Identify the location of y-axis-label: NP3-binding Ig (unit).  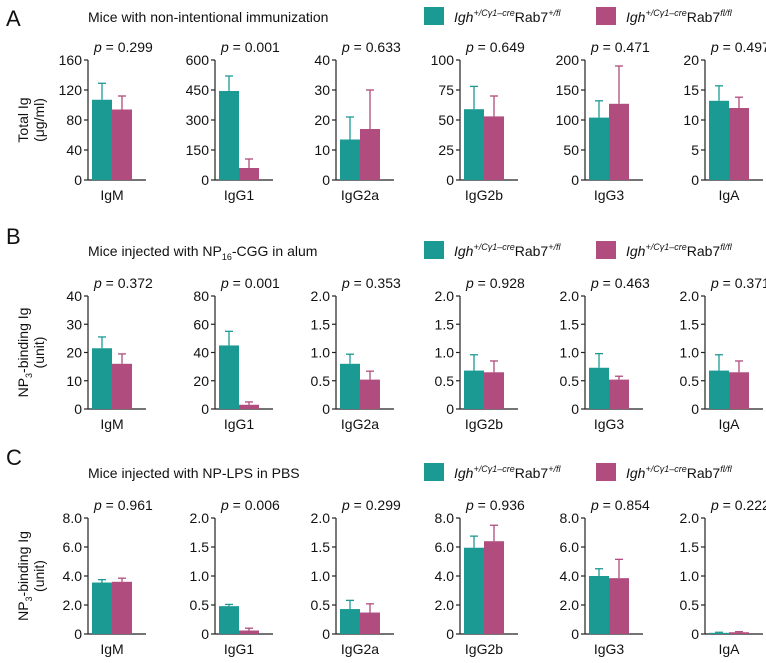
(31, 353).